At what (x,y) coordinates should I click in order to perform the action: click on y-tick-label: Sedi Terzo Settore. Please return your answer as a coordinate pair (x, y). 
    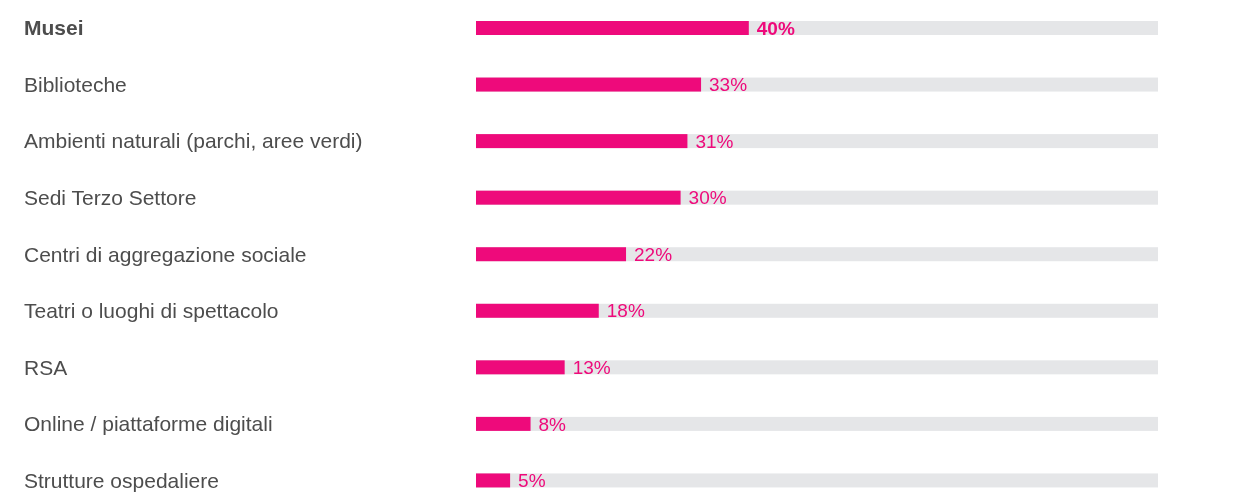
    Looking at the image, I should click on (110, 198).